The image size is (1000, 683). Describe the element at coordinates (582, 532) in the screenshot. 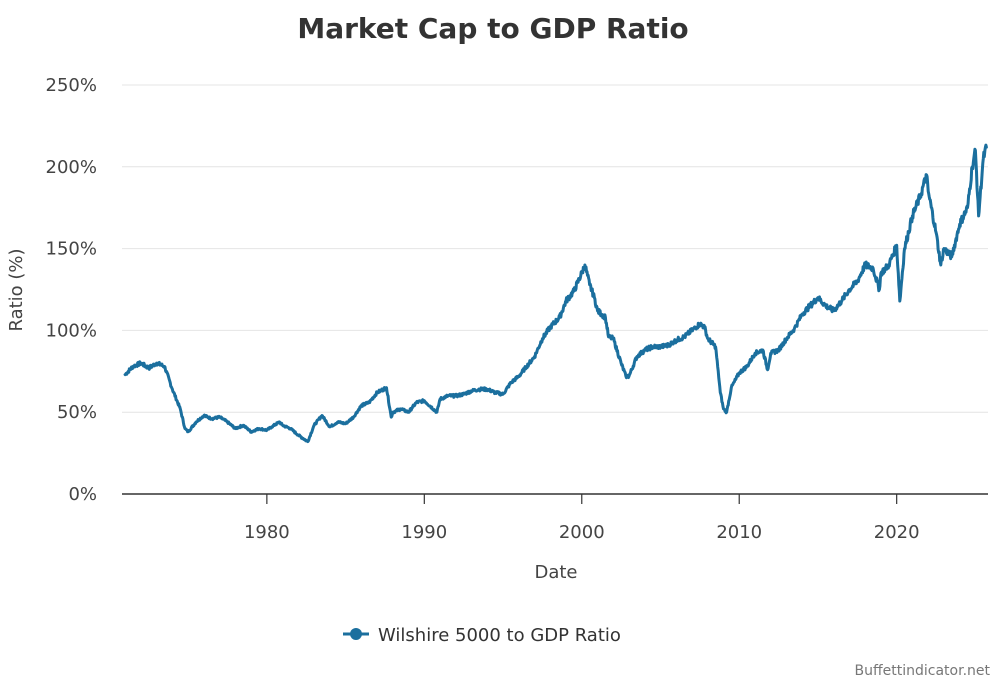

I see `x-tick-label: 2000` at that location.